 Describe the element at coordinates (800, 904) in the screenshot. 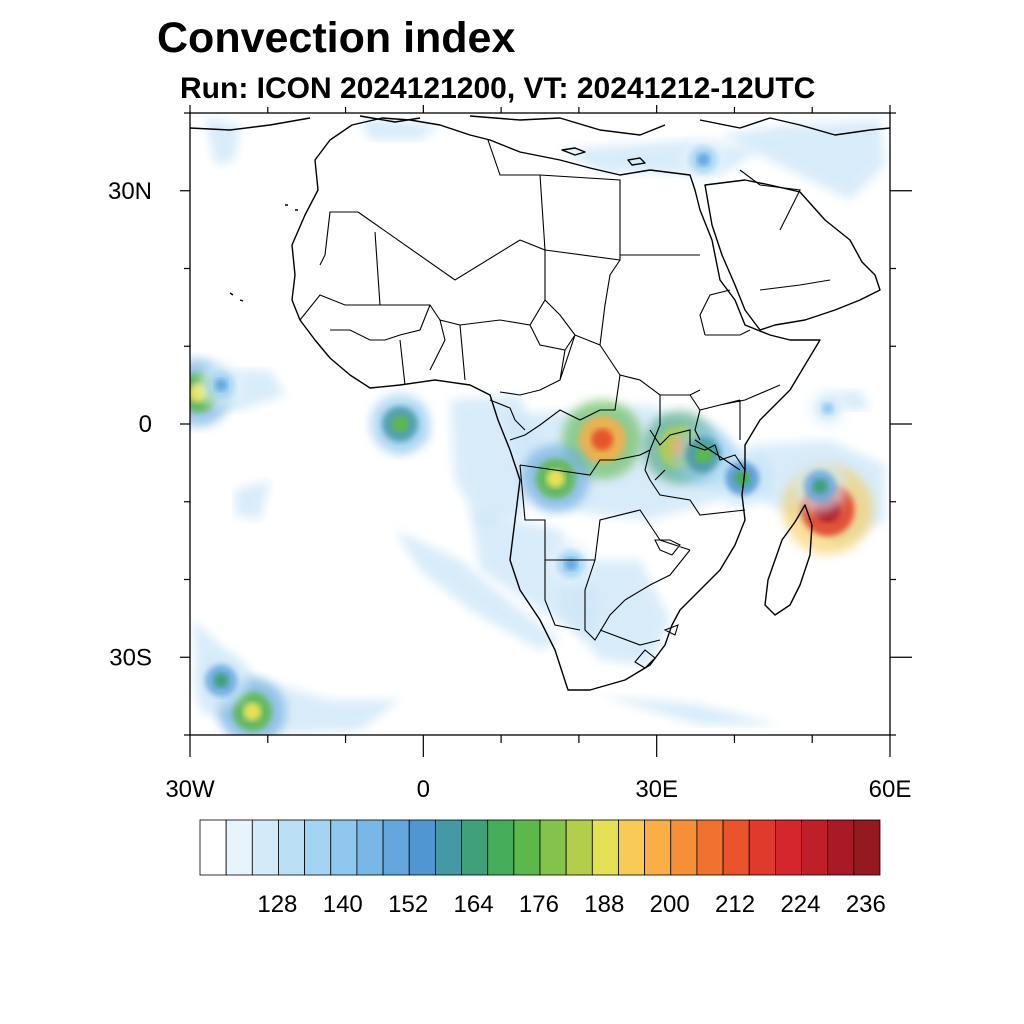

I see `colorbar-label: 224` at that location.